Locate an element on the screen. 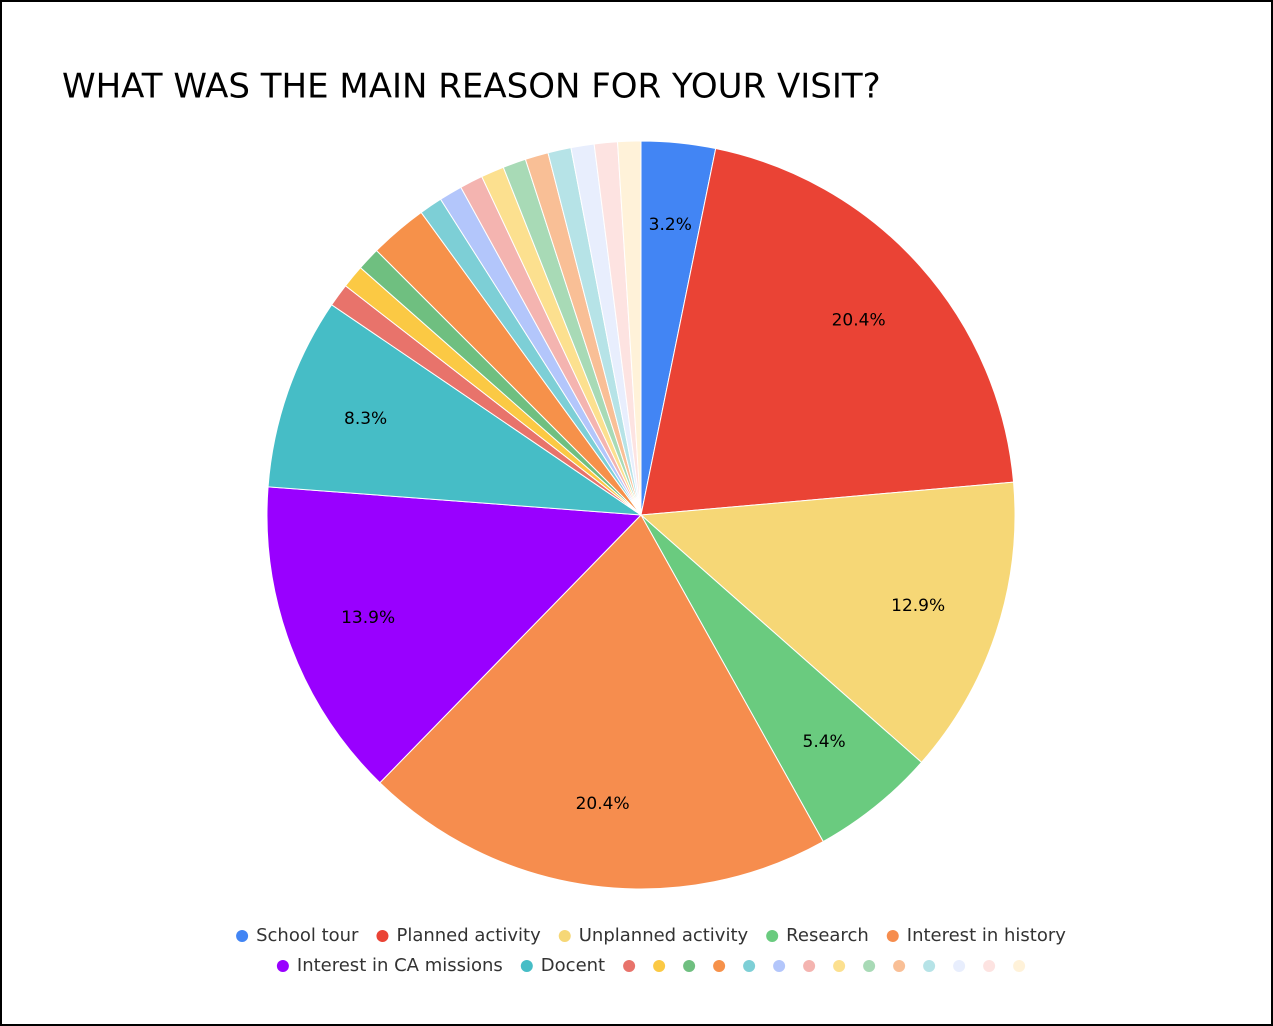 This screenshot has height=1026, width=1273. legend-item: Interest in CA missions is located at coordinates (389, 965).